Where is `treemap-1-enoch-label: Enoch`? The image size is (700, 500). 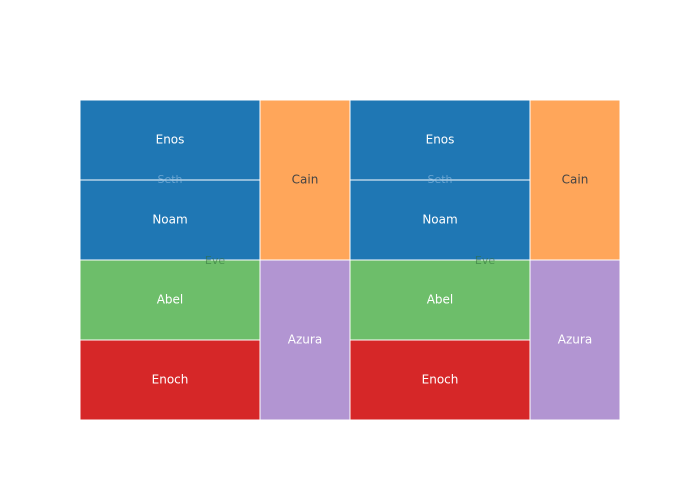 treemap-1-enoch-label: Enoch is located at coordinates (170, 380).